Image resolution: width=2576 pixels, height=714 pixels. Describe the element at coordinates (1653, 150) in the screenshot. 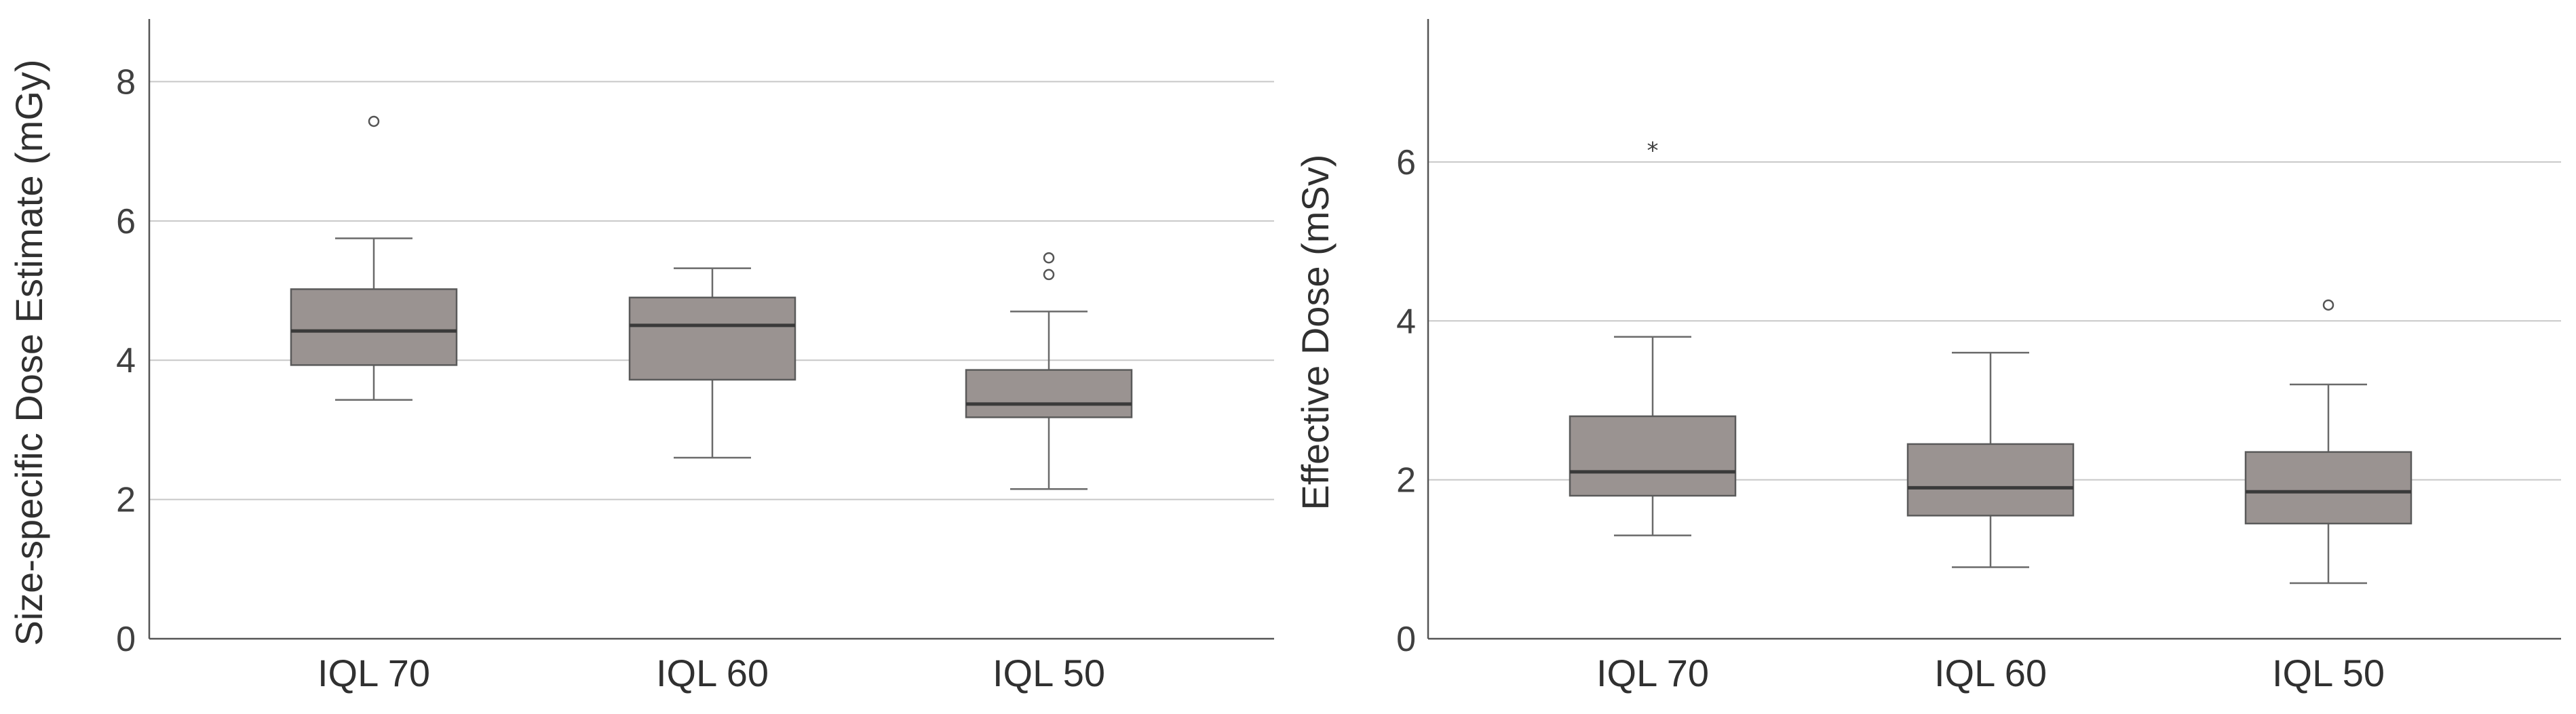

I see `edose-extreme-point: *` at that location.